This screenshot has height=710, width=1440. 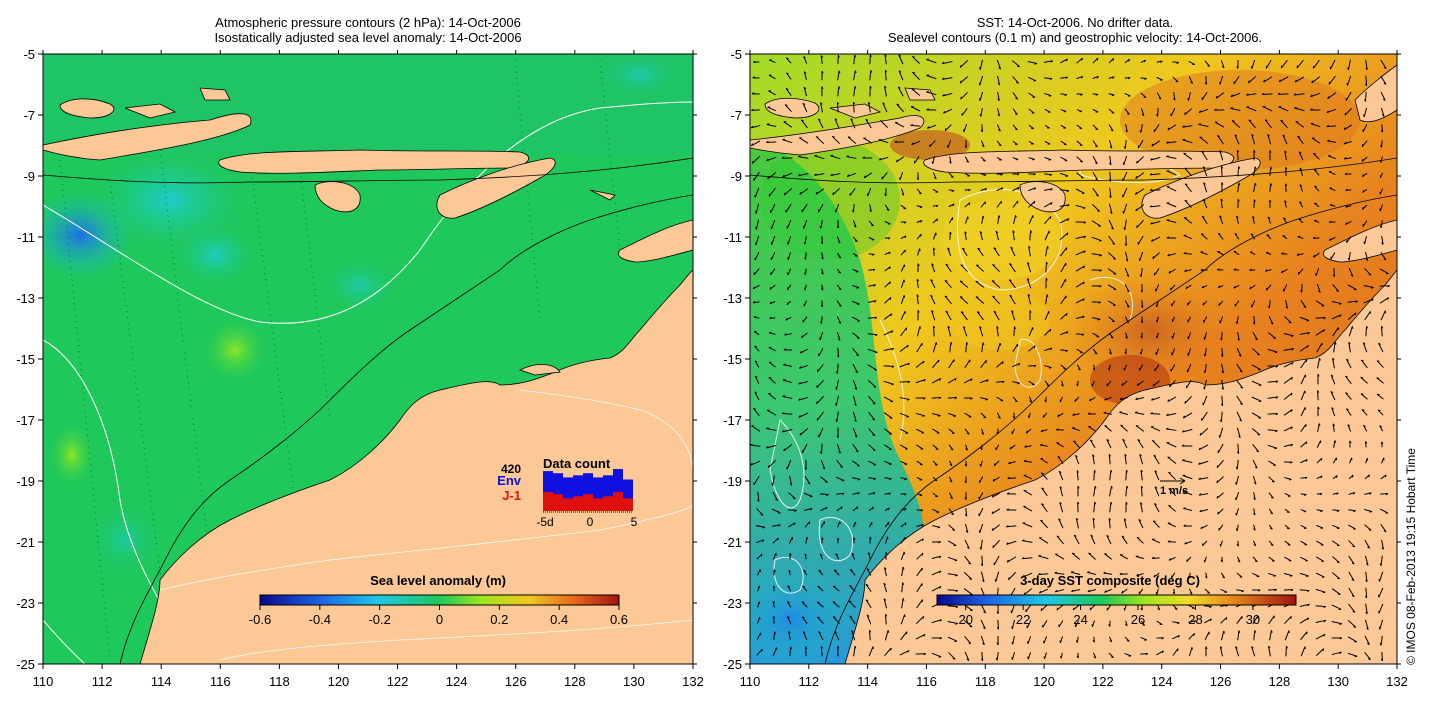 I want to click on sla-y-tick-label: -5, so click(x=29, y=54).